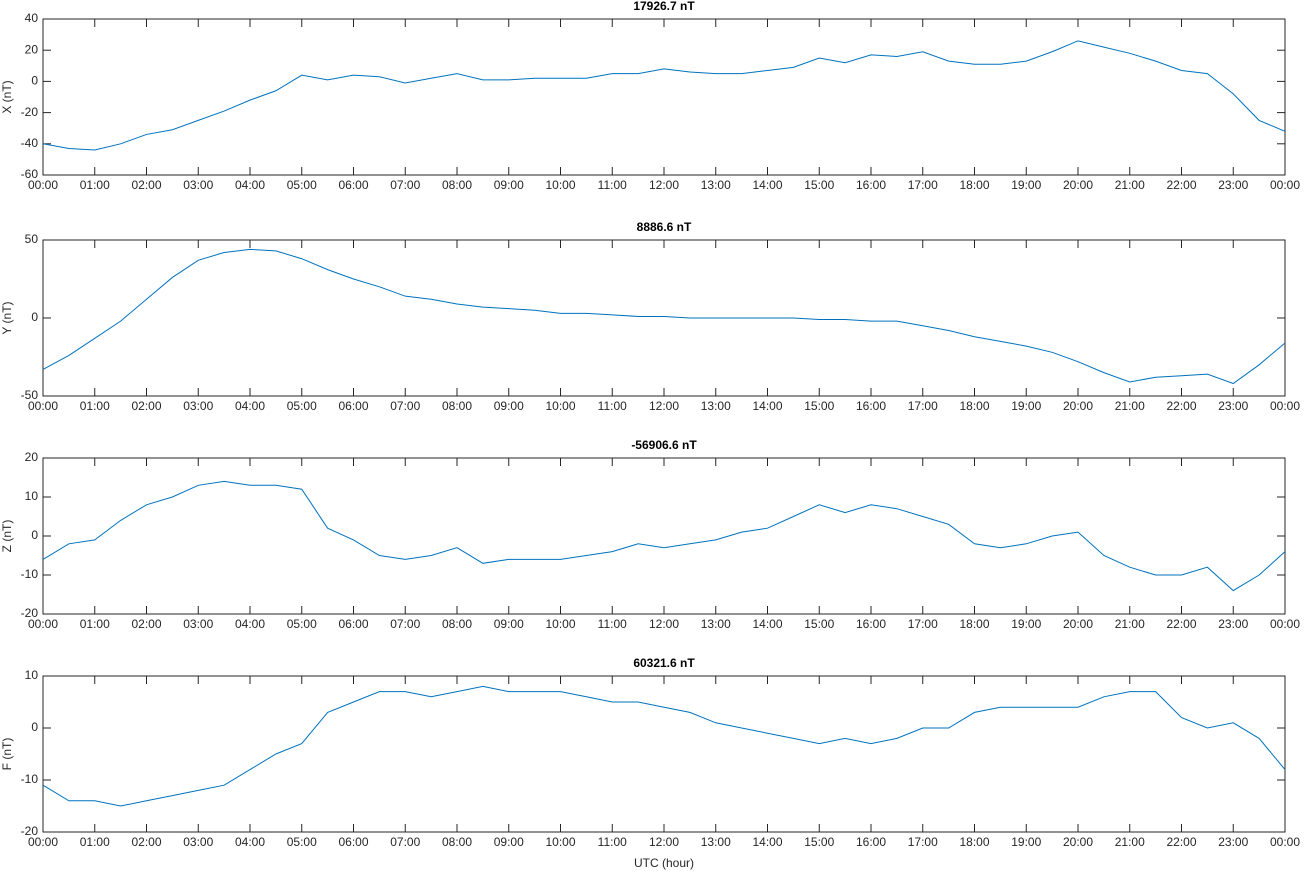 The height and width of the screenshot is (872, 1307). I want to click on y-axis-label: Z (nT), so click(7, 536).